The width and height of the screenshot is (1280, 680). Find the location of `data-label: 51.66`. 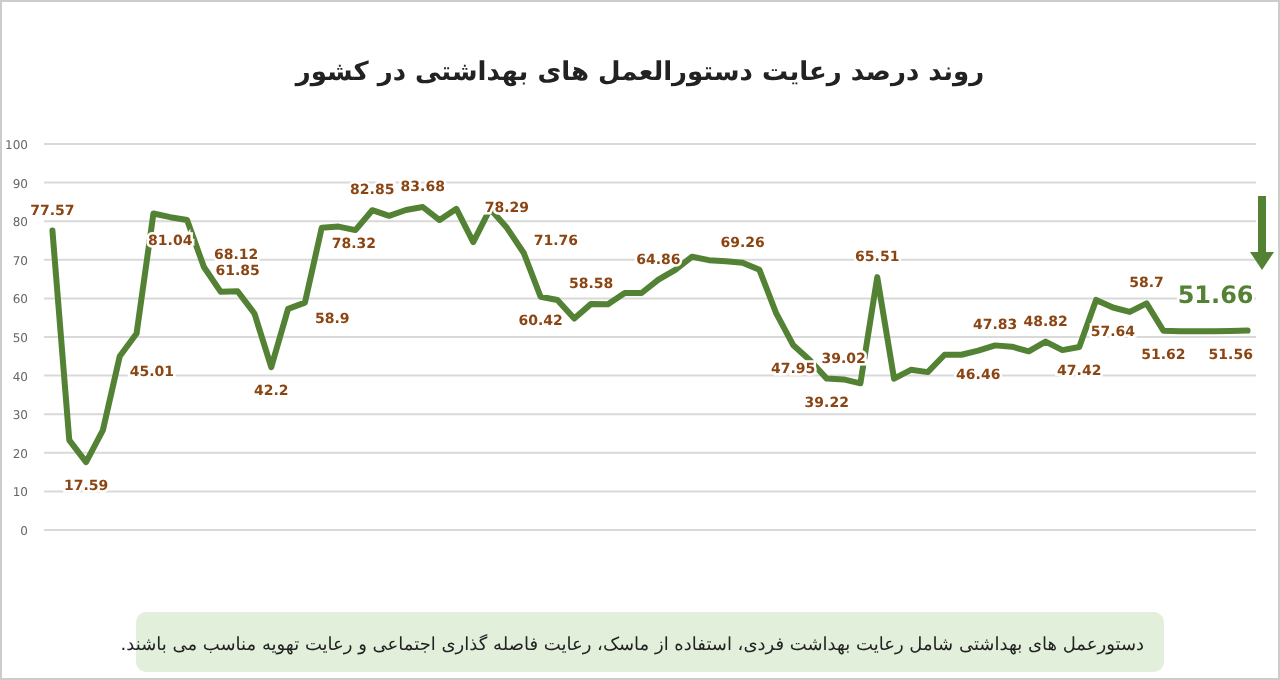

data-label: 51.66 is located at coordinates (1215, 294).